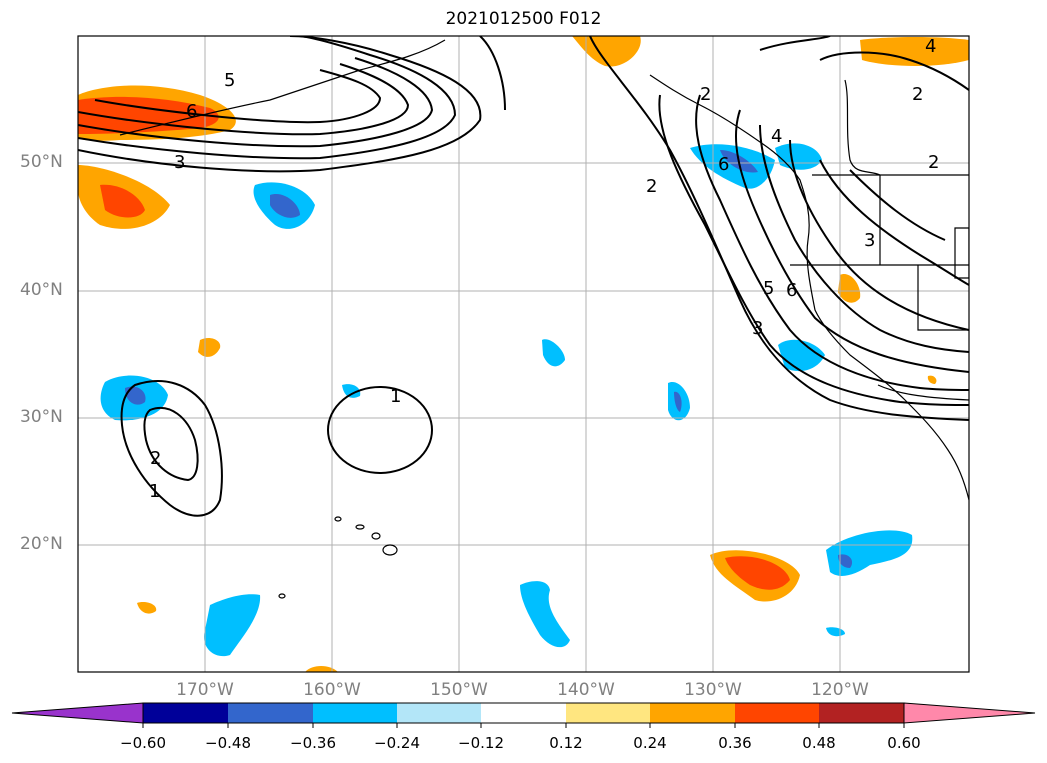 The height and width of the screenshot is (763, 1047). Describe the element at coordinates (481, 743) in the screenshot. I see `colorbar-tick-label: −0.12` at that location.